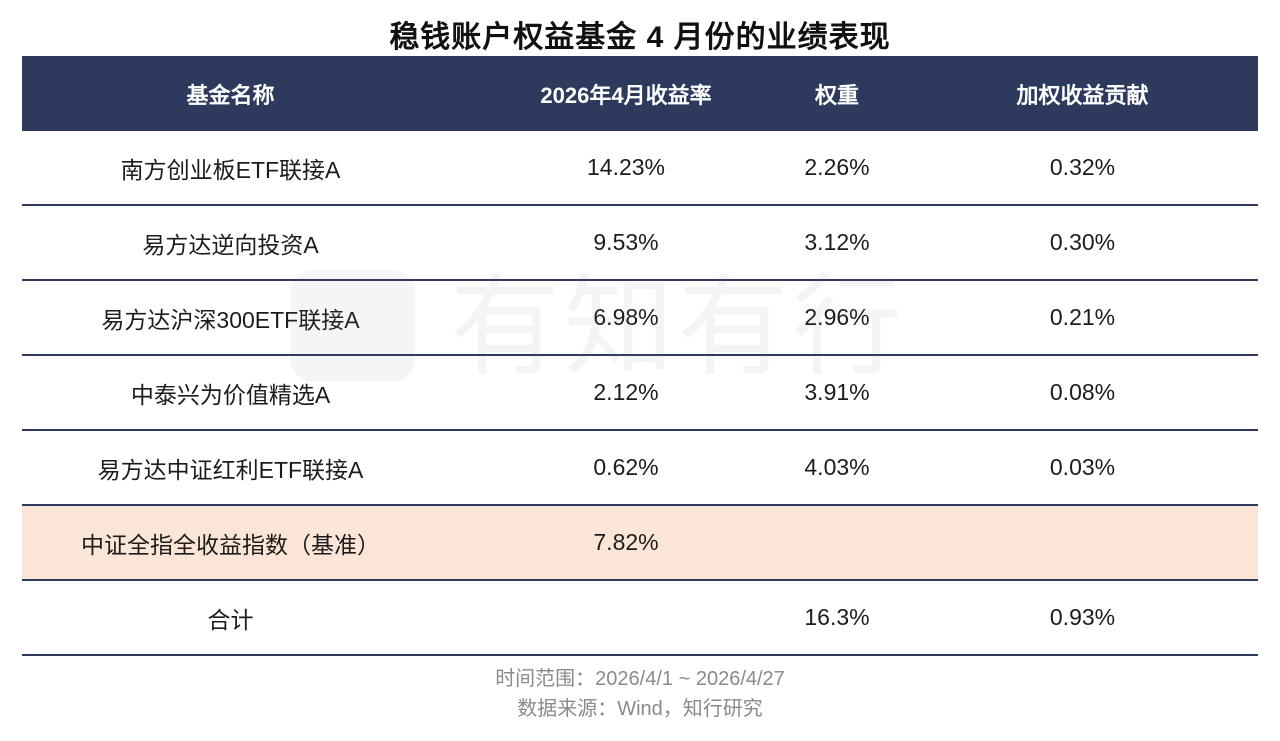  Describe the element at coordinates (636, 543) in the screenshot. I see `benchmark-return-cell: 7.82%` at that location.